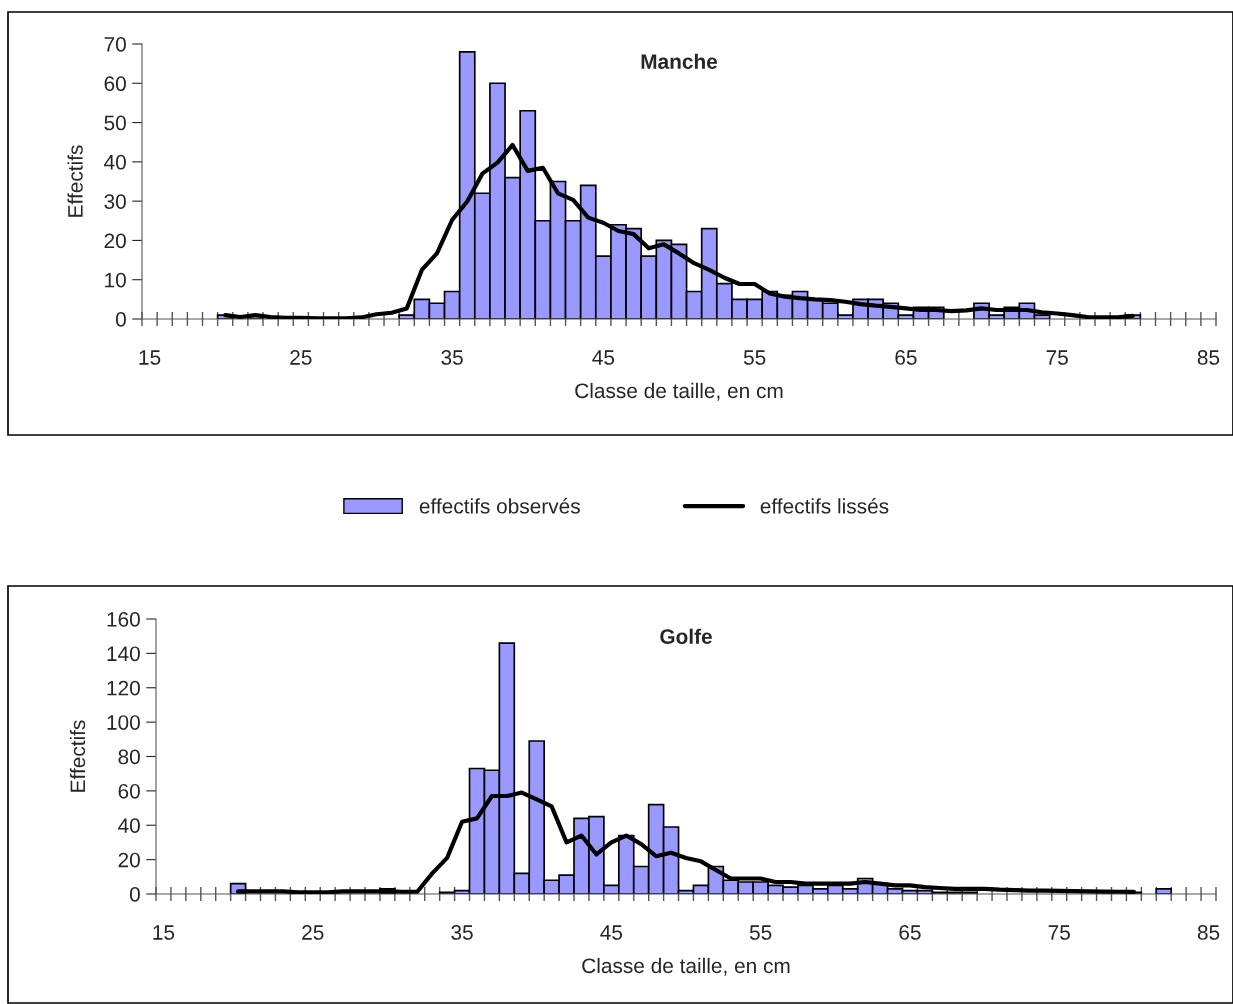 The width and height of the screenshot is (1233, 1004). What do you see at coordinates (679, 61) in the screenshot?
I see `chart-title: Manche` at bounding box center [679, 61].